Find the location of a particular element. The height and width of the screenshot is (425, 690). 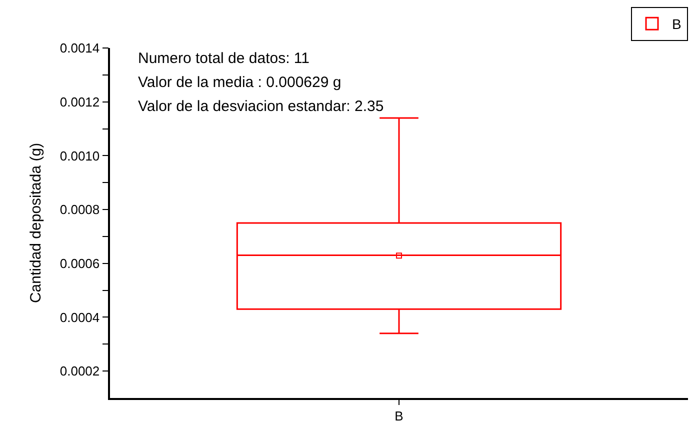

y-tick-label: 0.0004 is located at coordinates (80, 317).